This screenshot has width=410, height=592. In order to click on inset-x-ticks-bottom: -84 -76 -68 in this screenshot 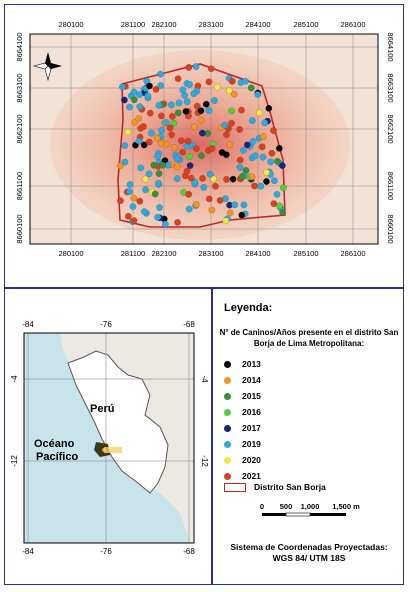, I will do `click(108, 551)`.